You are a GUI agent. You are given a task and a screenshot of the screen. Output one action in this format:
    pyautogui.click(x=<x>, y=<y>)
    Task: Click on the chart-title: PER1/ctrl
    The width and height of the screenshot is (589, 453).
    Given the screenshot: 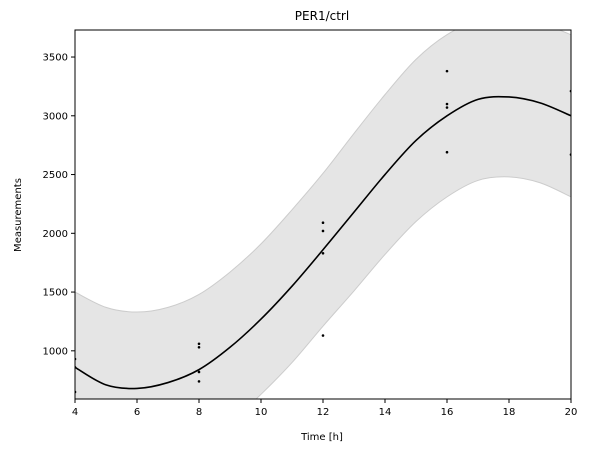 What is the action you would take?
    pyautogui.click(x=322, y=16)
    